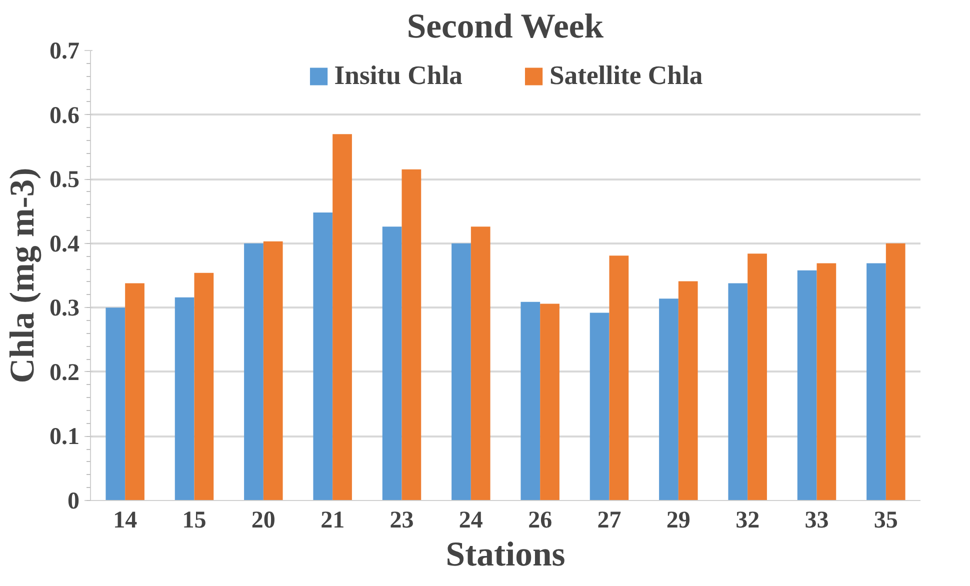 The width and height of the screenshot is (970, 586). I want to click on y-axis-title: Chla (mg m-3), so click(23, 276).